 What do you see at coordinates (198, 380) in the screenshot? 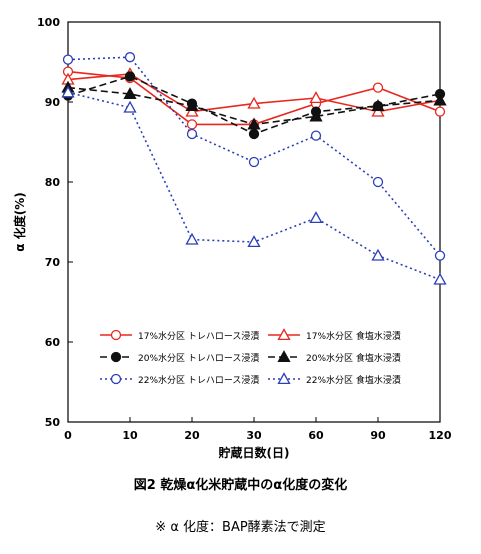
I see `legend-label: 22%水分区 トレハロース浸漬` at bounding box center [198, 380].